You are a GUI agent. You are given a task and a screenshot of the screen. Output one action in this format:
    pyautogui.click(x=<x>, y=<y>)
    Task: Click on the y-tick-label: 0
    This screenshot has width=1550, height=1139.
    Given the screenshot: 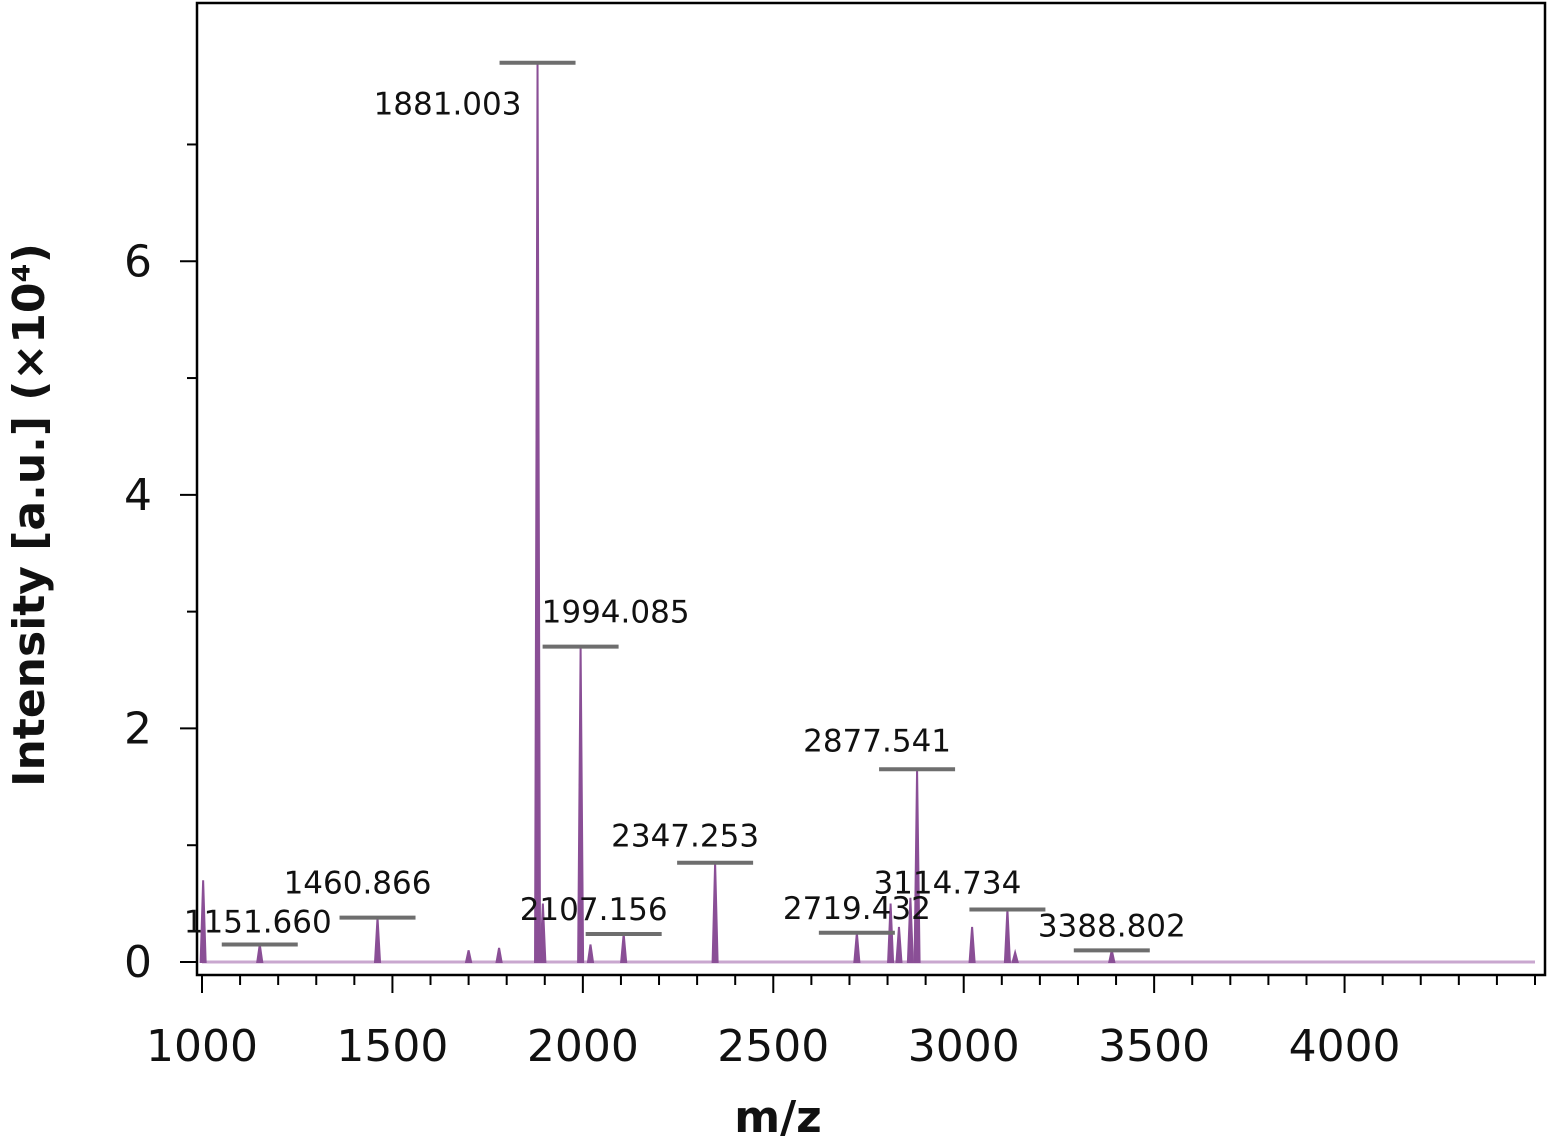 What is the action you would take?
    pyautogui.click(x=138, y=962)
    